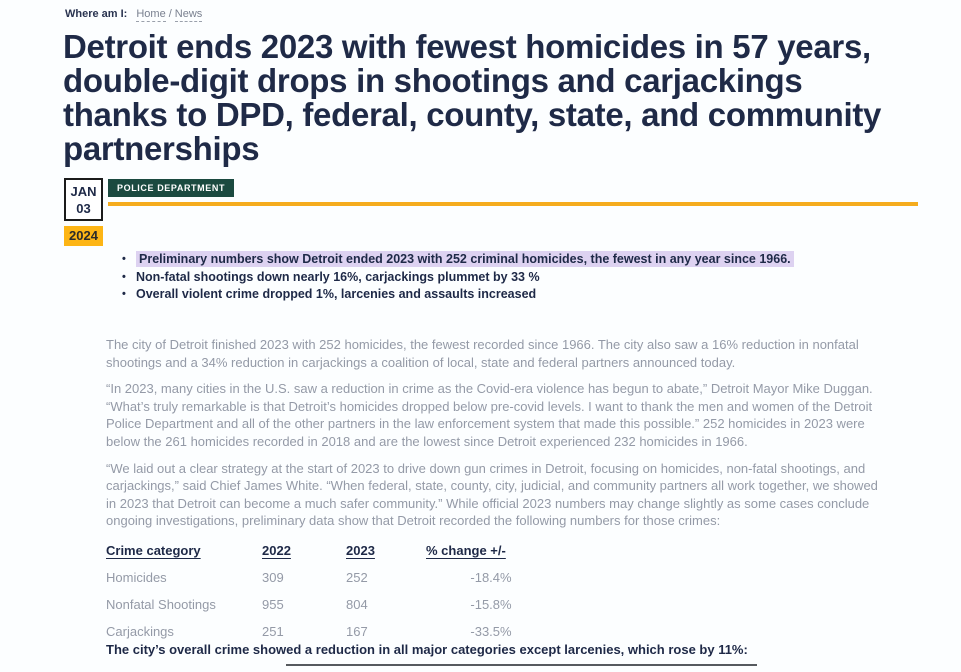 This screenshot has width=961, height=672. I want to click on year-badge: 2024, so click(83, 236).